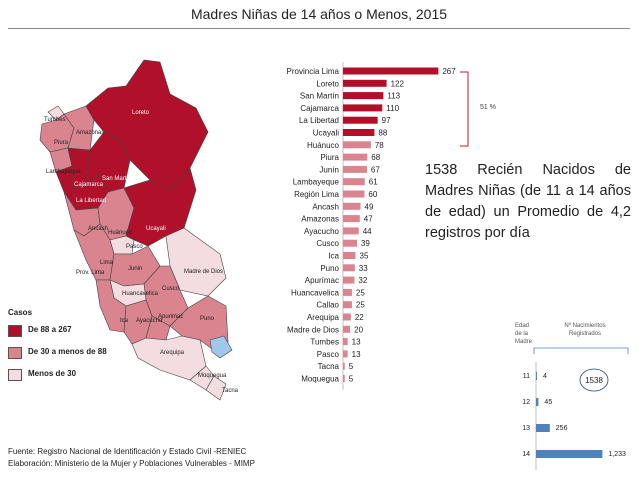 Image resolution: width=638 pixels, height=479 pixels. I want to click on map-label-apurimac: Apurimac, so click(170, 317).